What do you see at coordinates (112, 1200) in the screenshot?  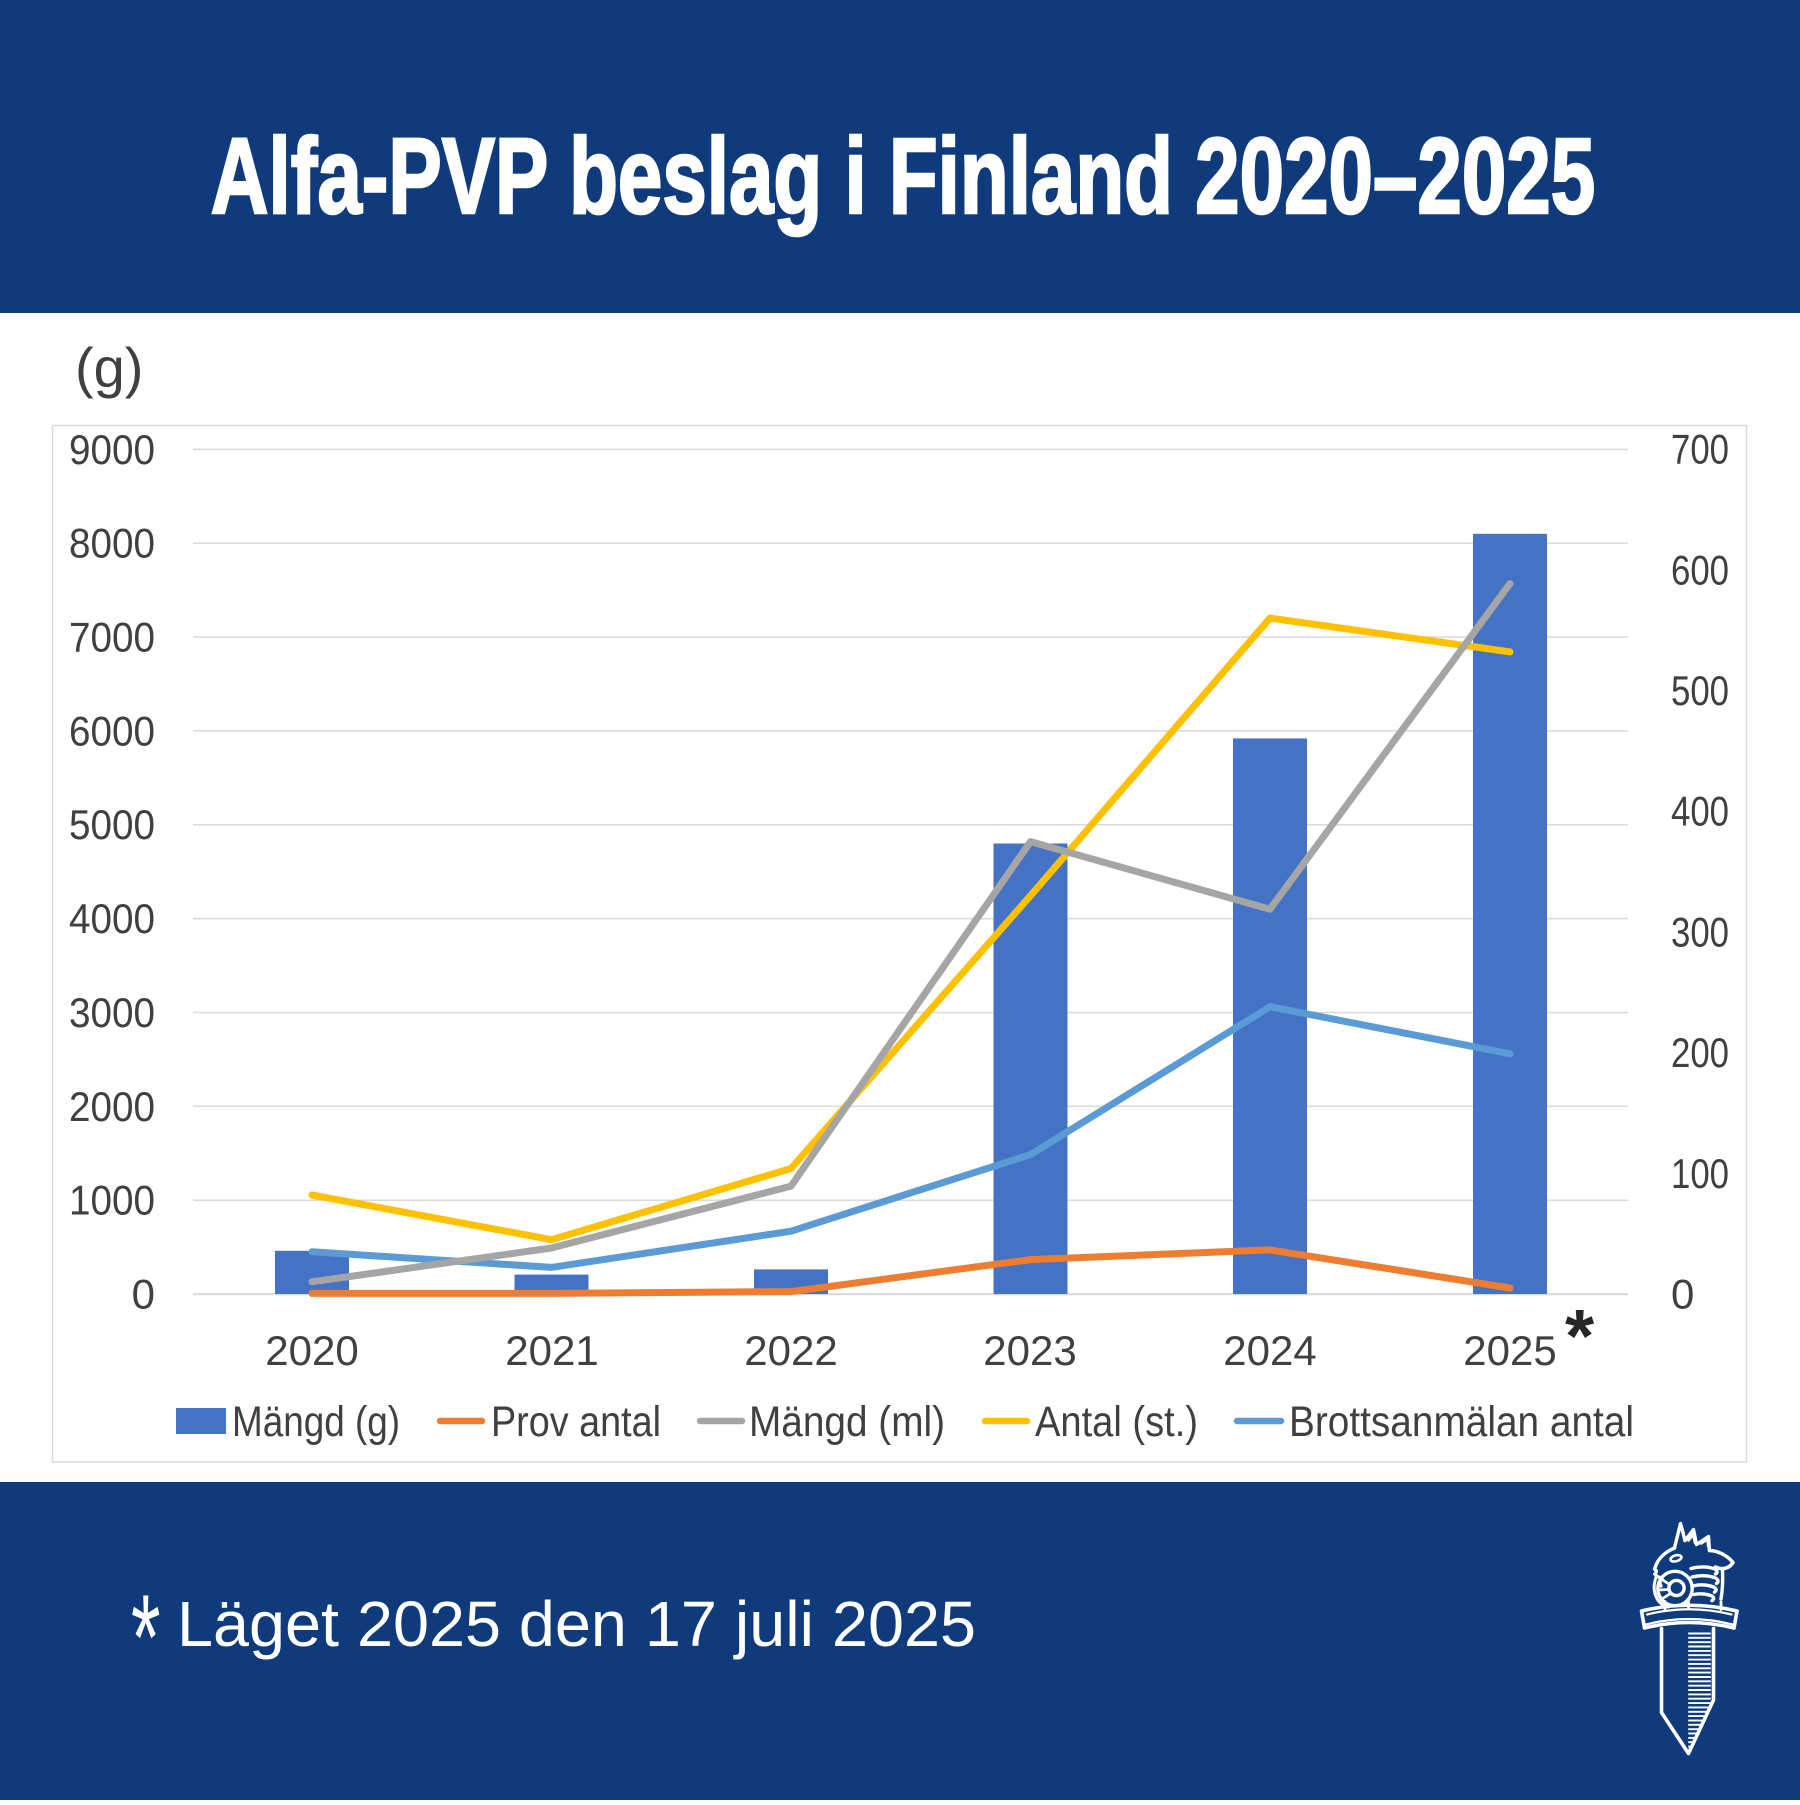 I see `svg-text: 1000` at bounding box center [112, 1200].